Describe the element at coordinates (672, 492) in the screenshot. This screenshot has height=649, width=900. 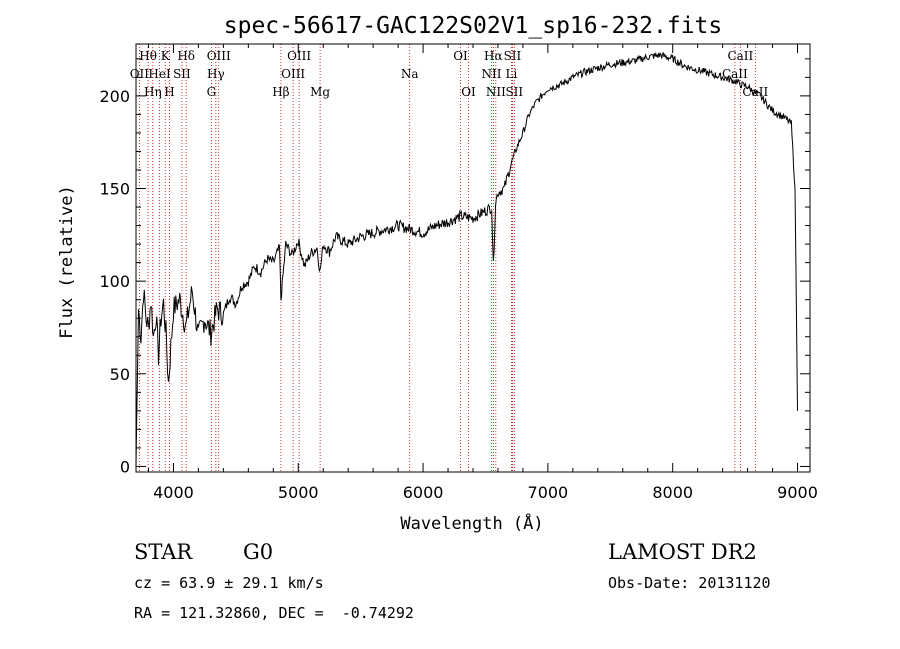
I see `x-tick-label: 8000` at that location.